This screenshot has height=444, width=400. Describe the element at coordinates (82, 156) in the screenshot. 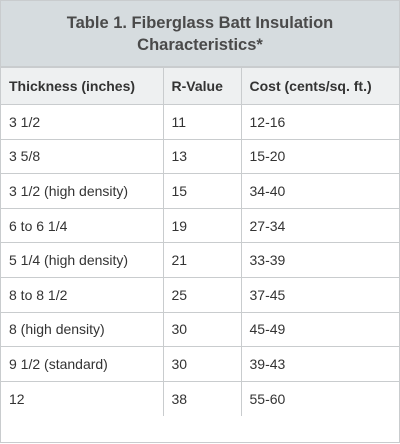

I see `cell-thickness: 3 5/8` at that location.